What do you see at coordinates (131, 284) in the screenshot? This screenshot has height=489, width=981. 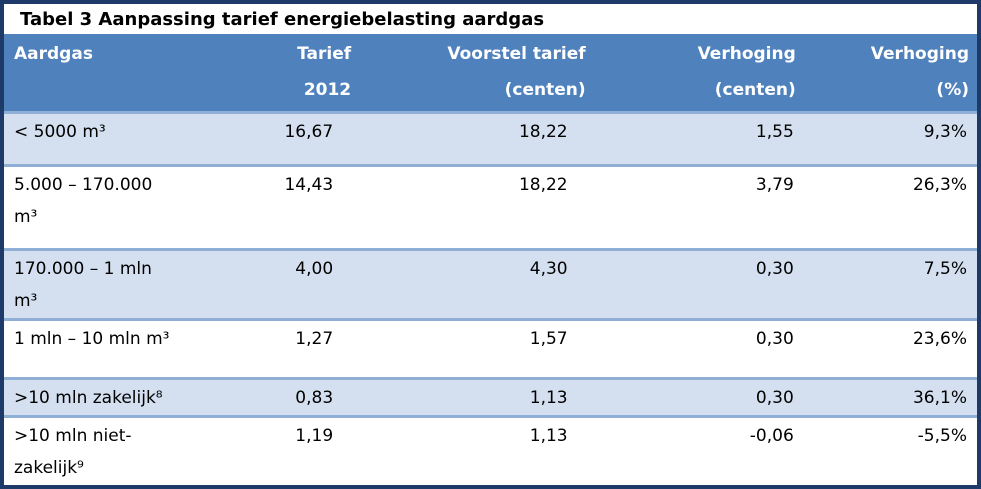 I see `cell-aardgas: 170.000 – 1 mln m³` at bounding box center [131, 284].